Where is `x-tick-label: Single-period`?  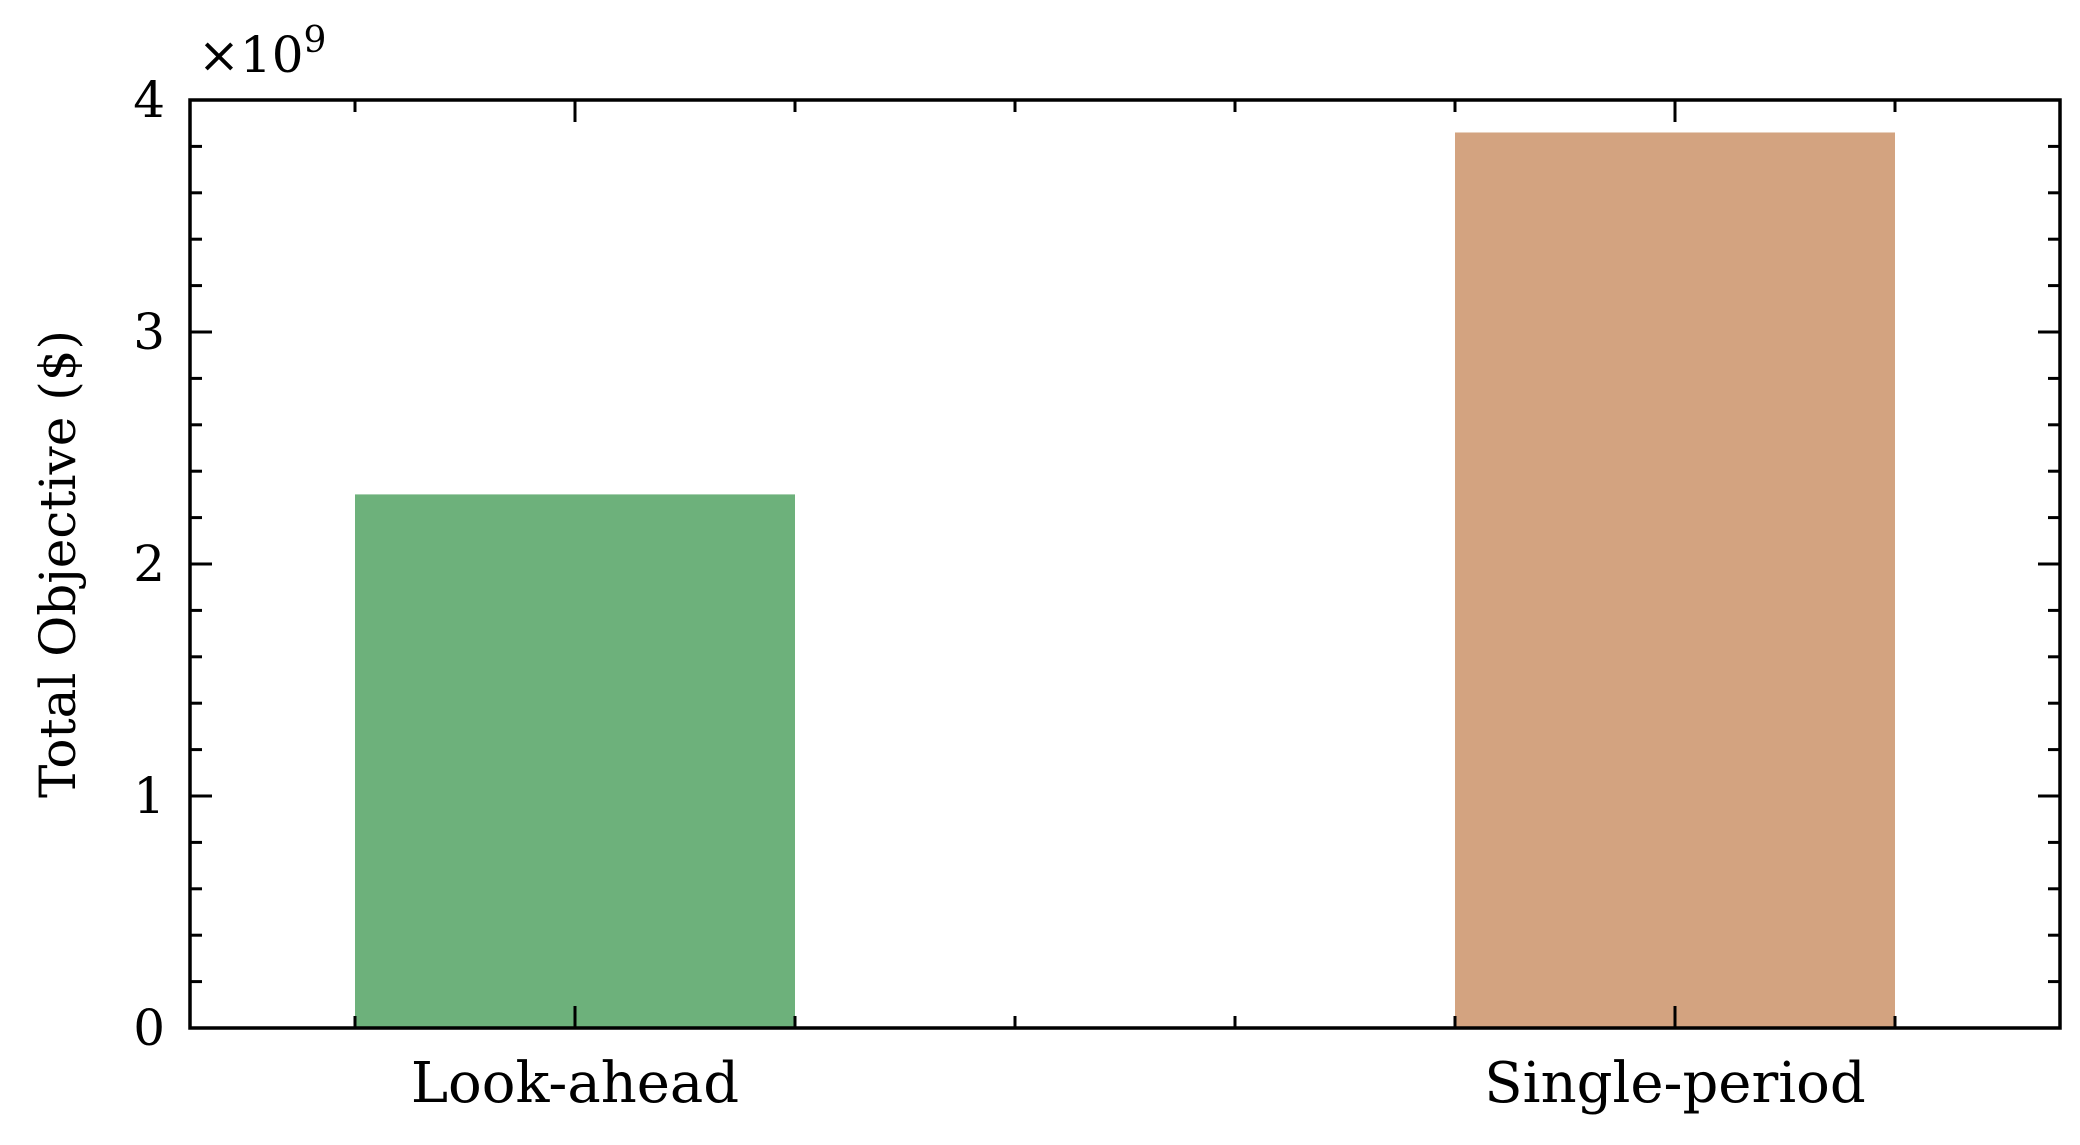
x-tick-label: Single-period is located at coordinates (1674, 1083).